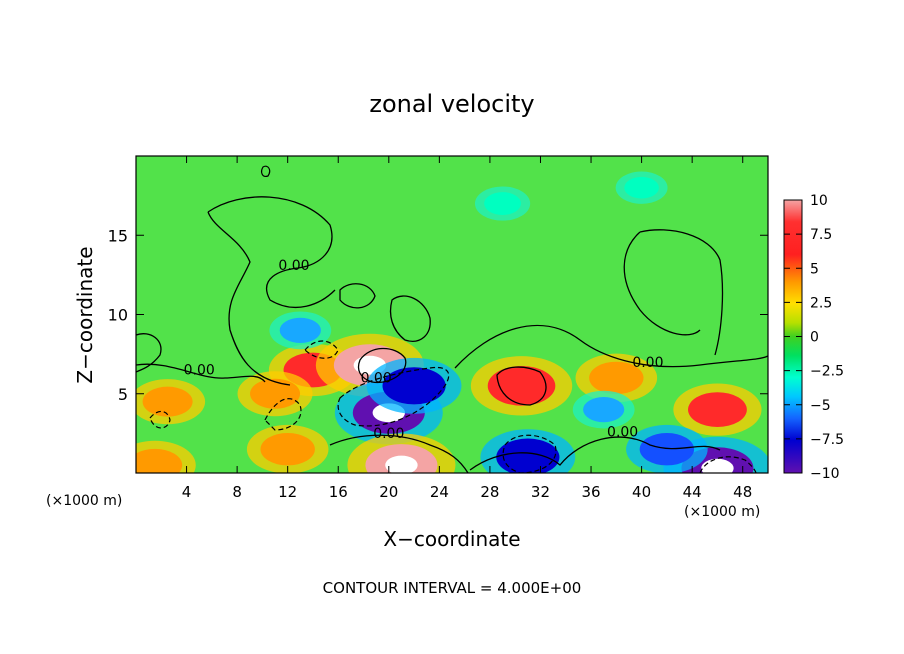 The width and height of the screenshot is (904, 654). I want to click on contour-label-5: 0.00, so click(622, 433).